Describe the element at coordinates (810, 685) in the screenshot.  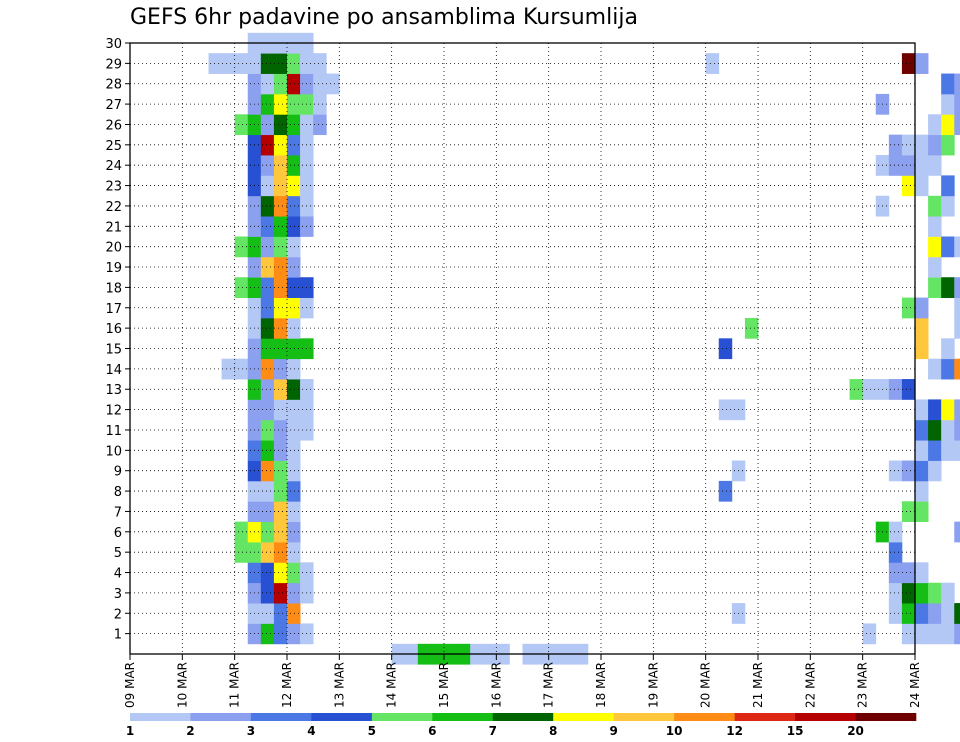
I see `x-tick-label: 22 MAR` at that location.